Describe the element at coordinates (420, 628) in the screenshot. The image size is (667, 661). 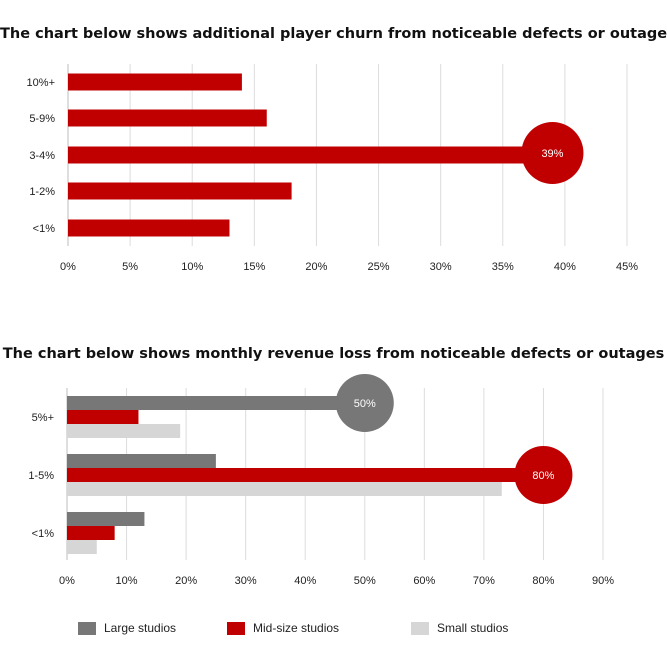
I see `legend-swatch-small` at that location.